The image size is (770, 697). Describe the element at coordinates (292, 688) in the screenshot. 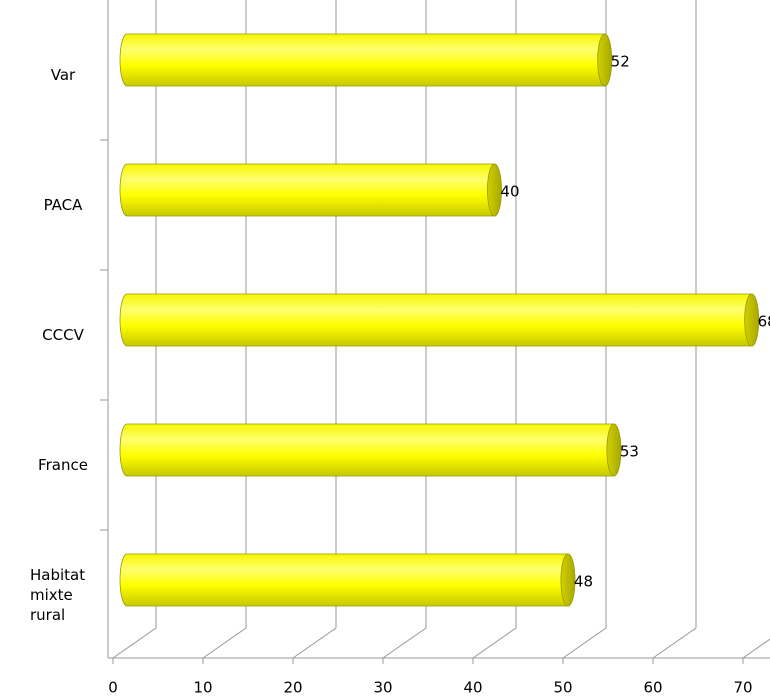

I see `x-tick-label: 20` at that location.